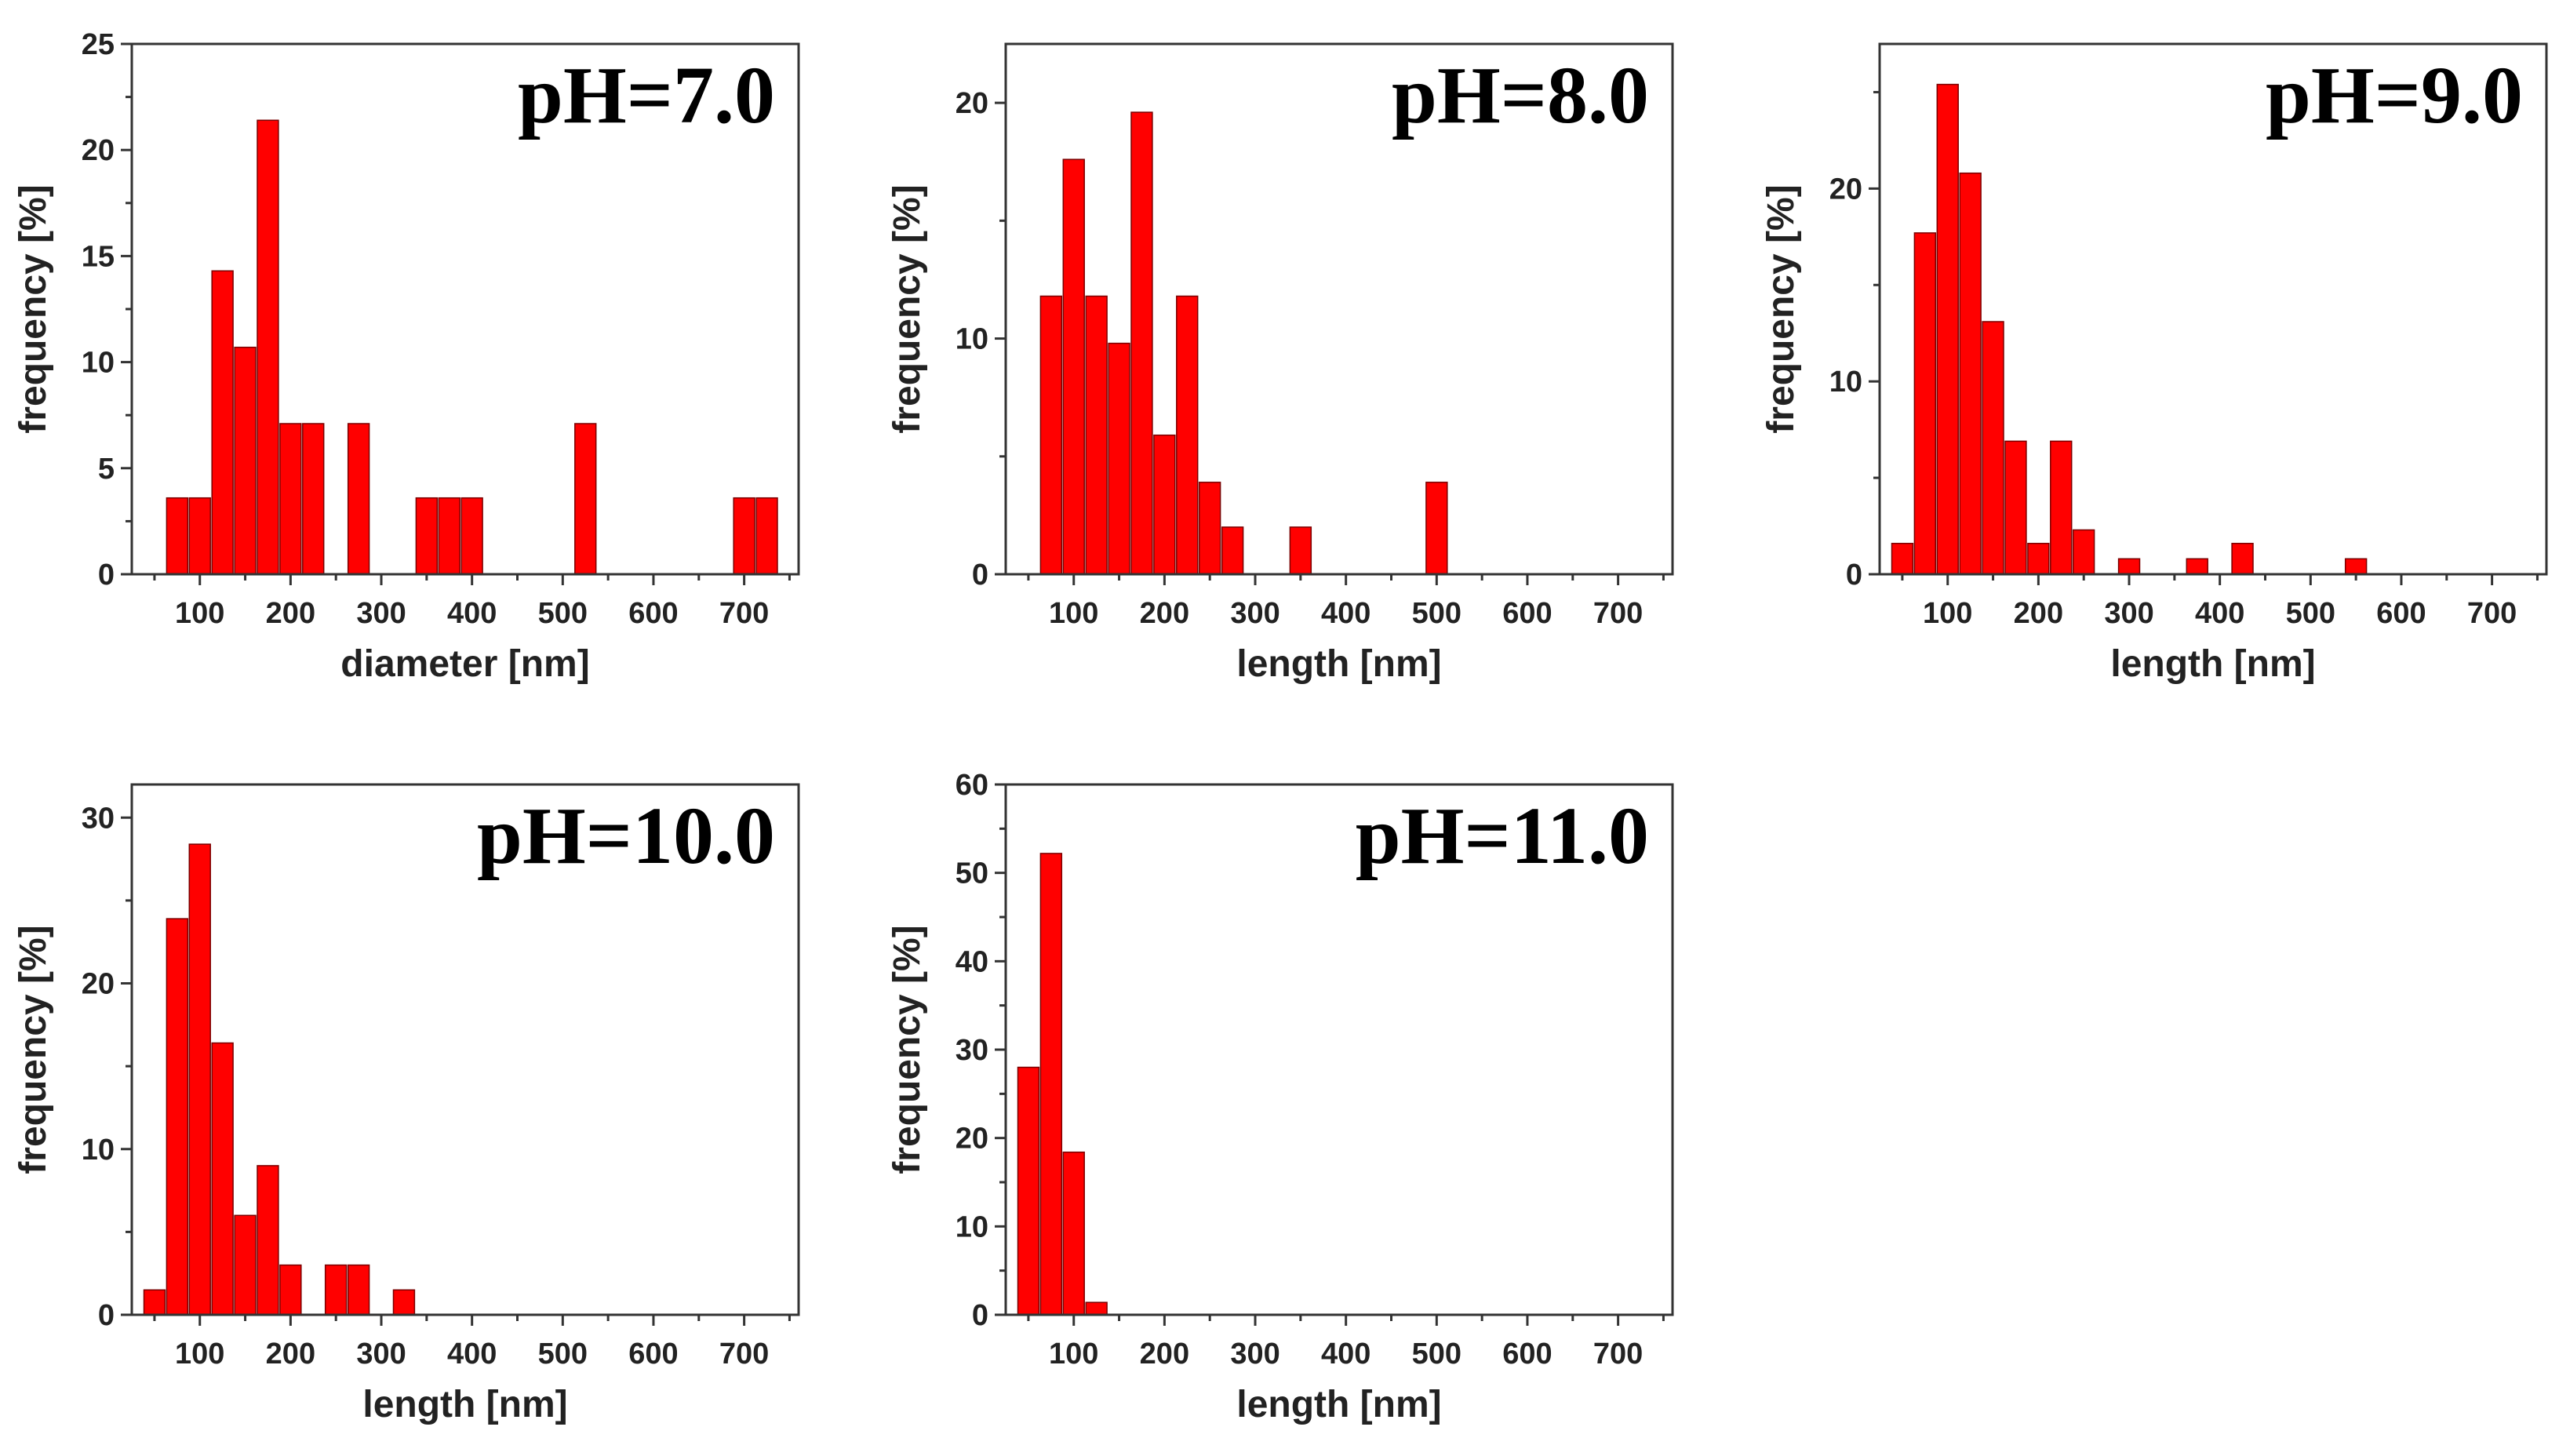 The image size is (2559, 1456). I want to click on y-tick-label: 15, so click(98, 256).